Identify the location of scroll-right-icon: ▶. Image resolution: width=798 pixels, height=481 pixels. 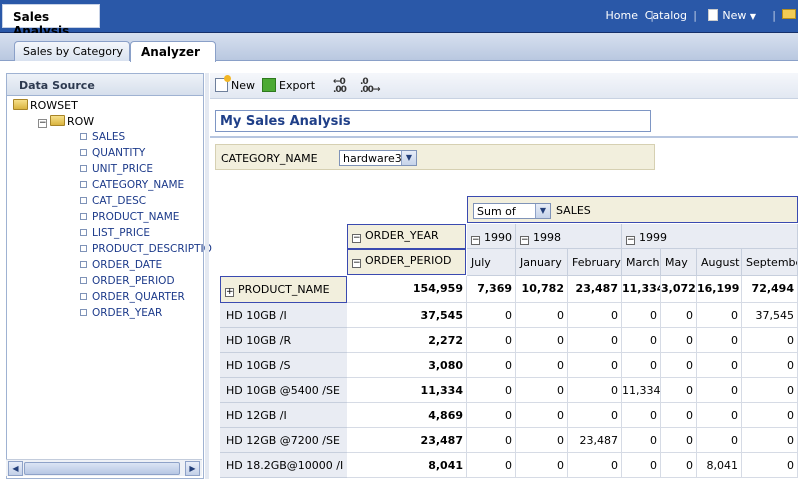
(192, 468).